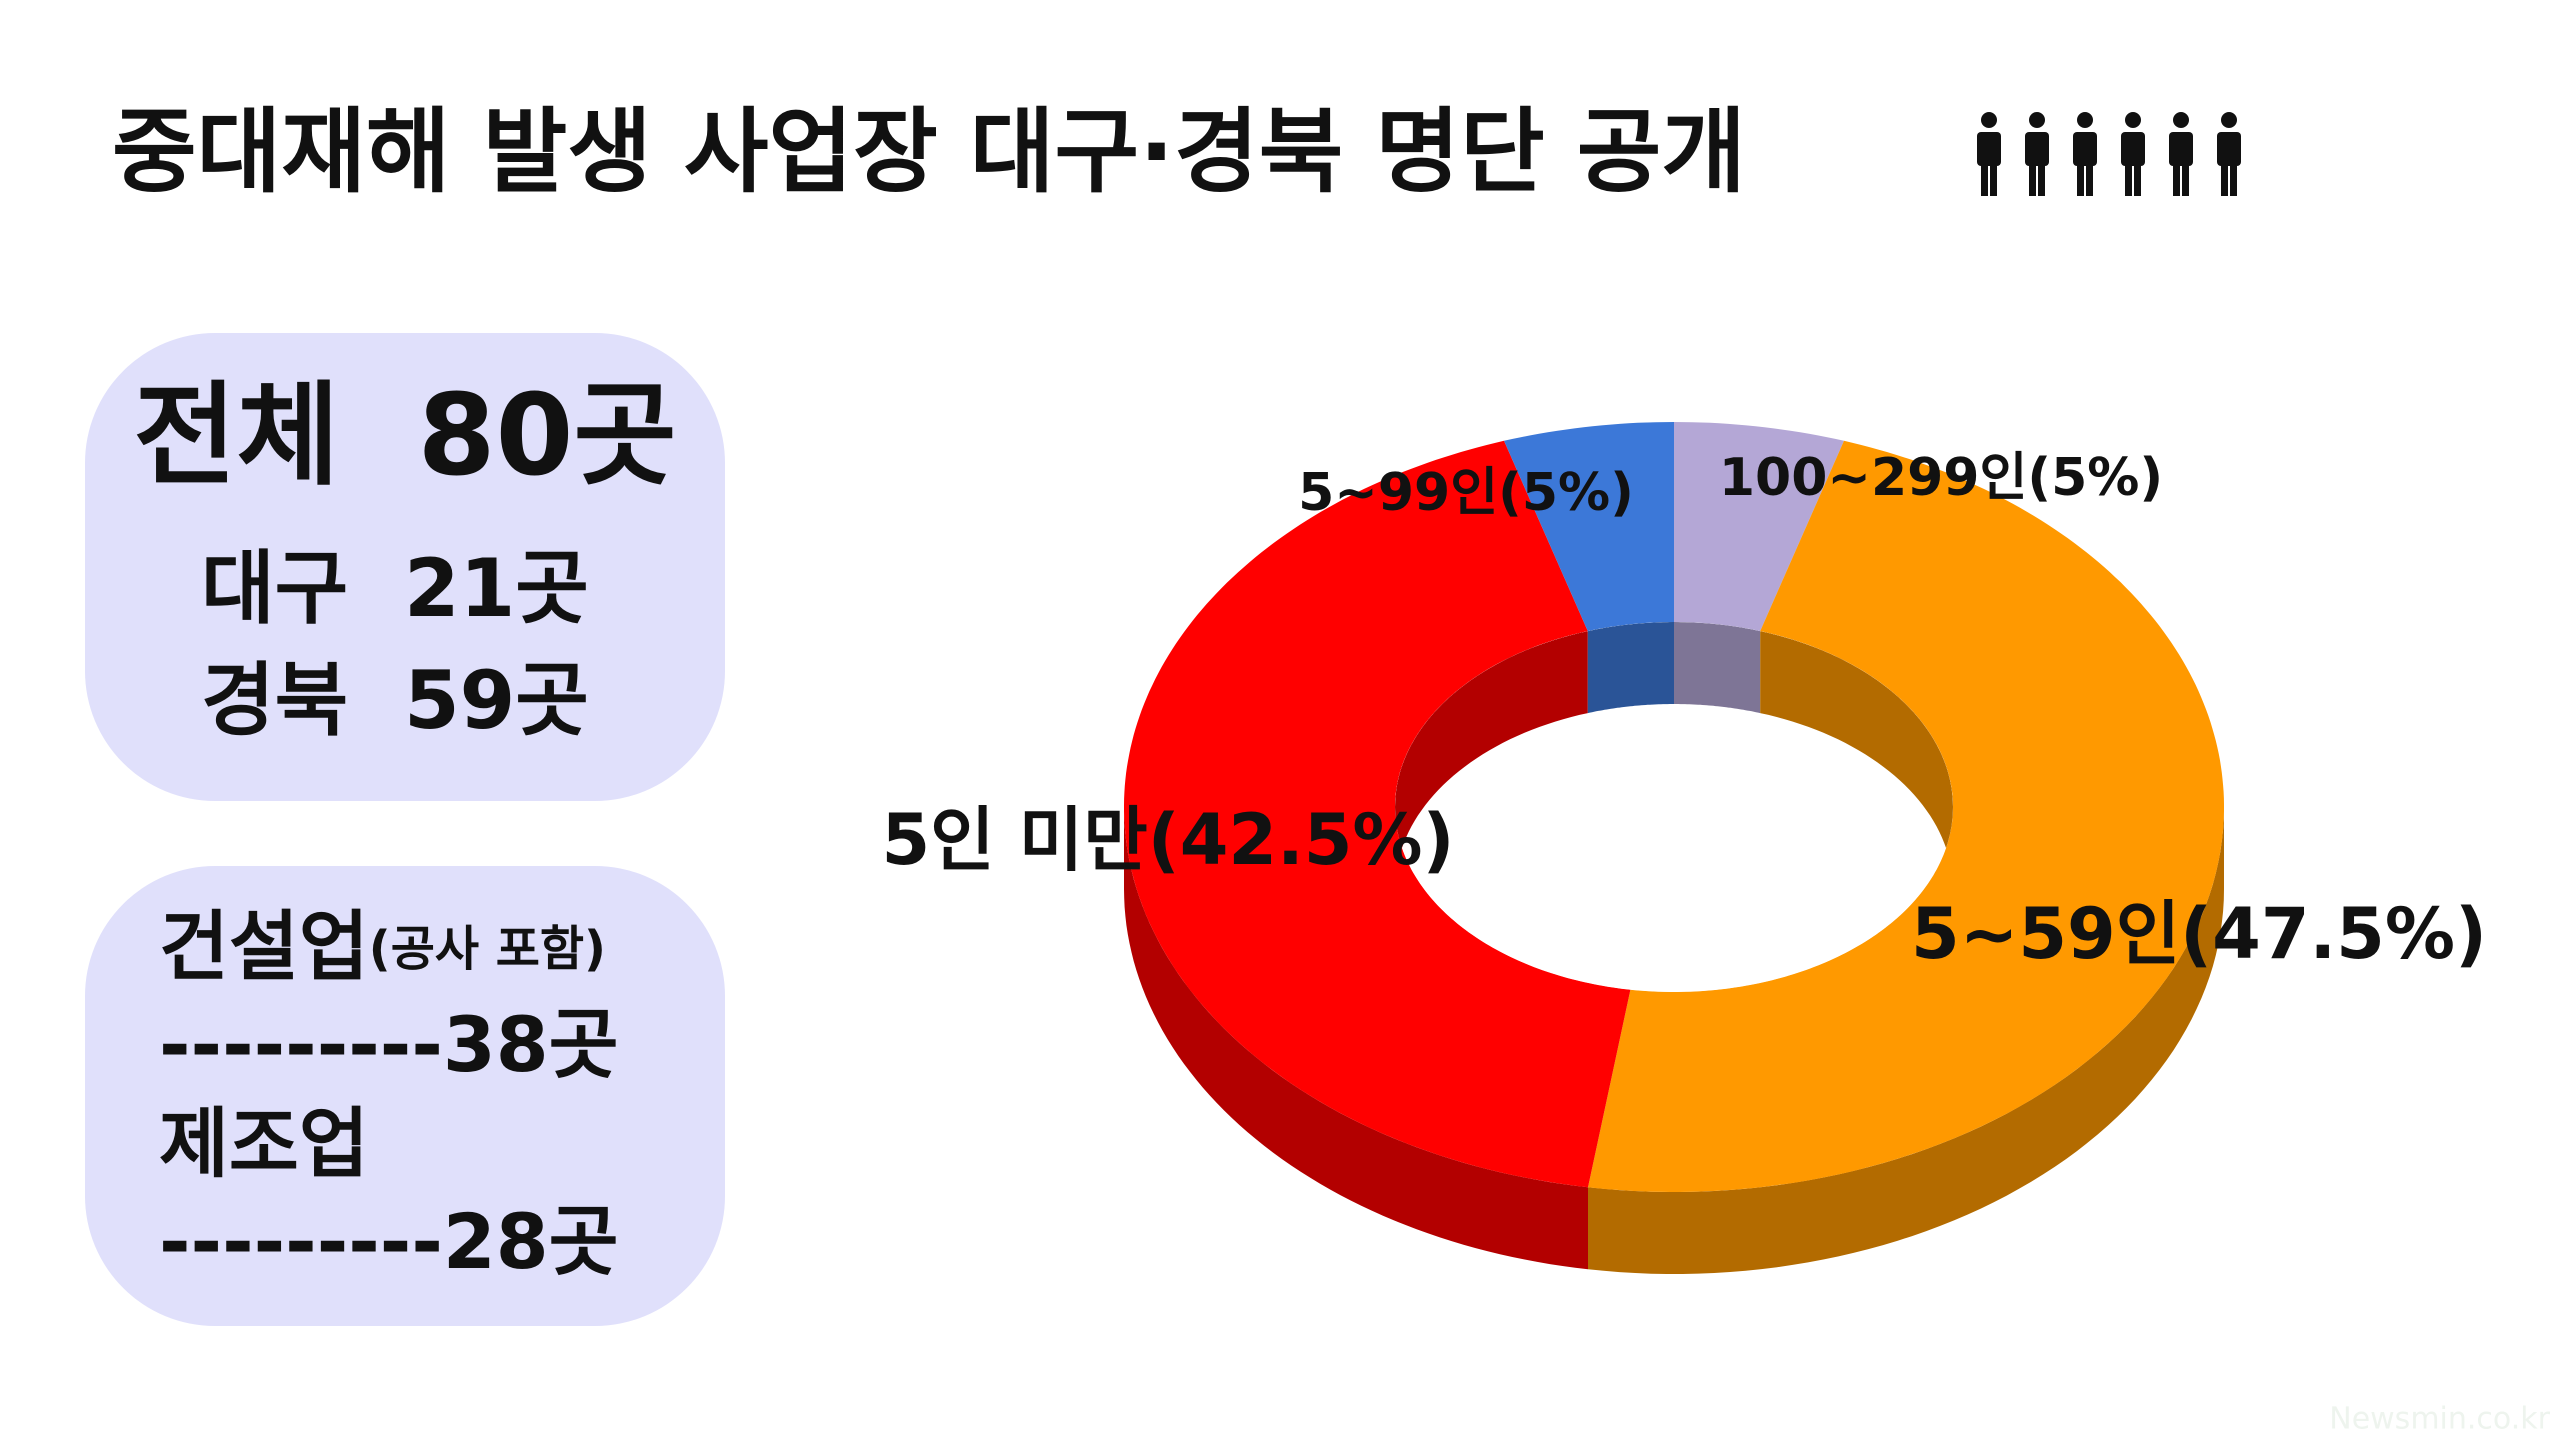 The width and height of the screenshot is (2560, 1441). I want to click on summary-box, so click(405, 567).